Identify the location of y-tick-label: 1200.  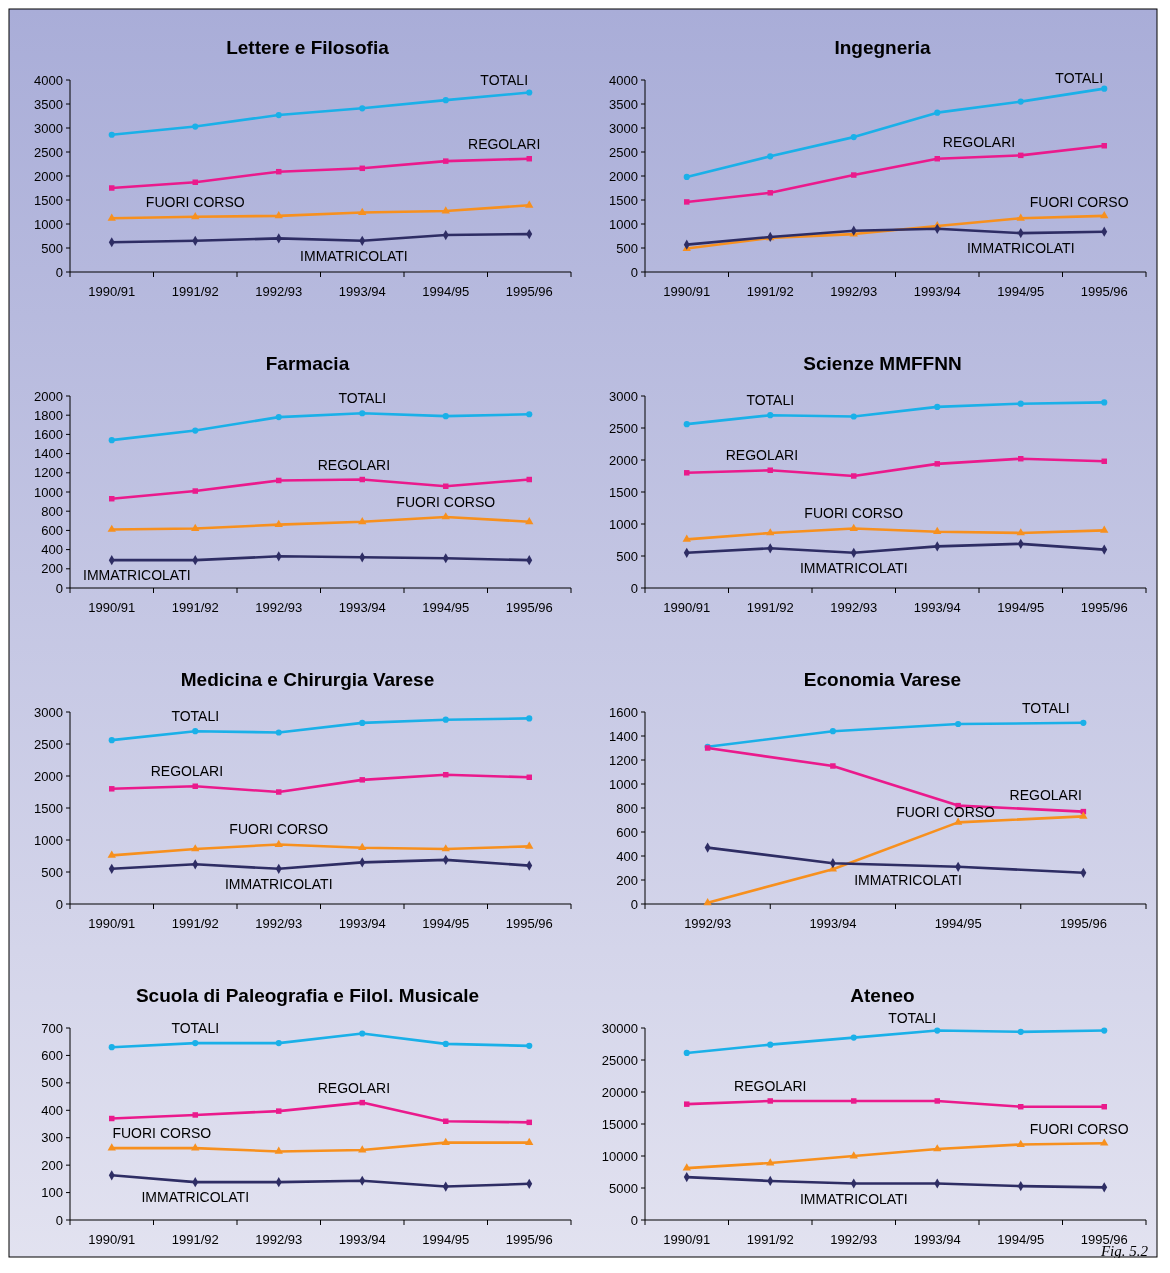
(48, 473).